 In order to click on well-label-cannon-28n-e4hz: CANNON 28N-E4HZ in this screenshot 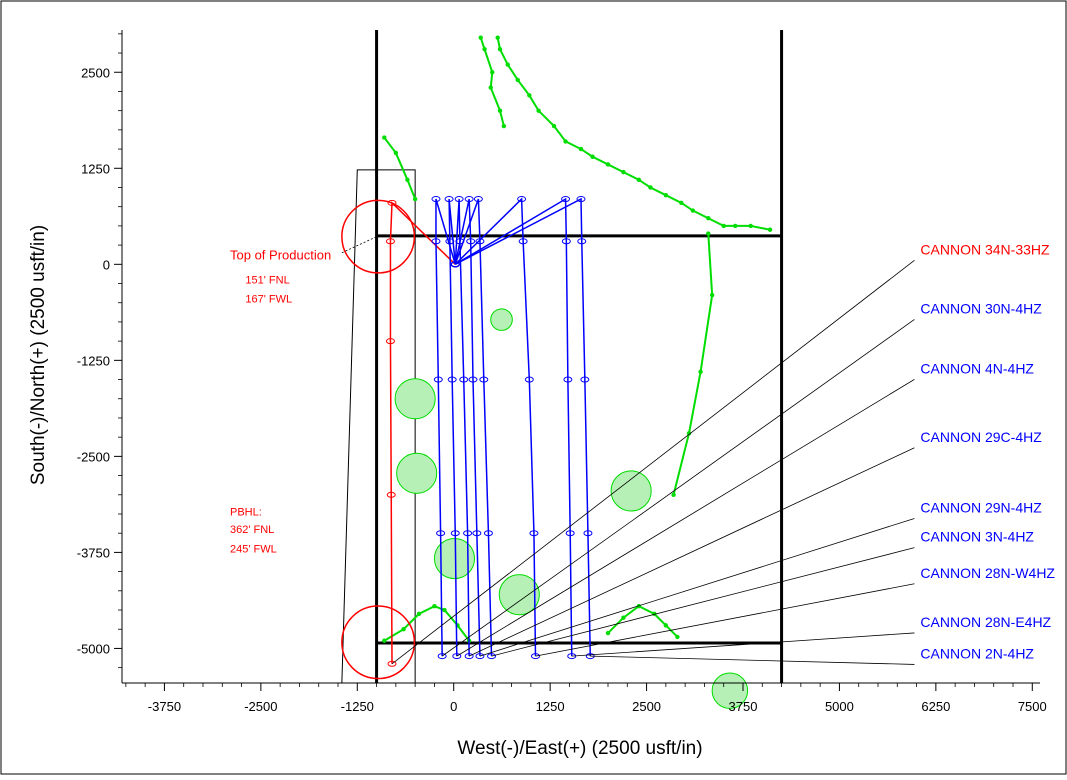, I will do `click(985, 622)`.